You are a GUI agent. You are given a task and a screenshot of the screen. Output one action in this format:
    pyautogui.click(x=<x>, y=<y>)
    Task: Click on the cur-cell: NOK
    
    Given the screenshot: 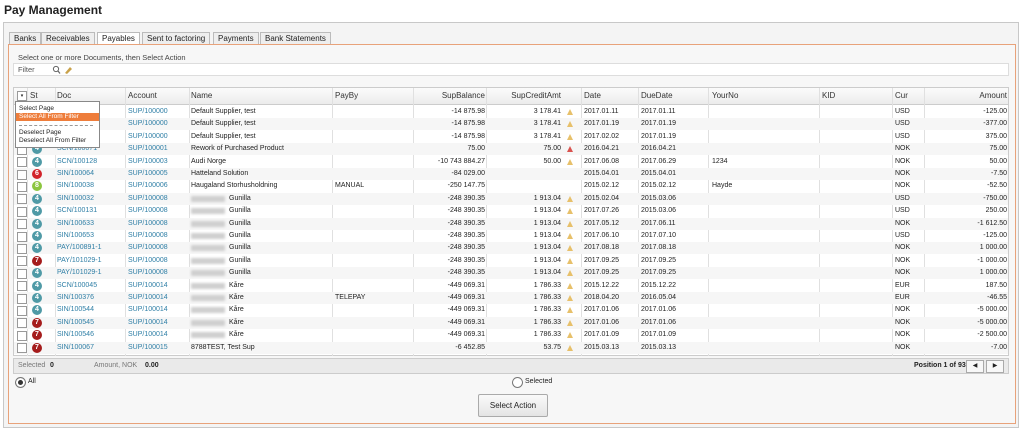 What is the action you would take?
    pyautogui.click(x=903, y=310)
    